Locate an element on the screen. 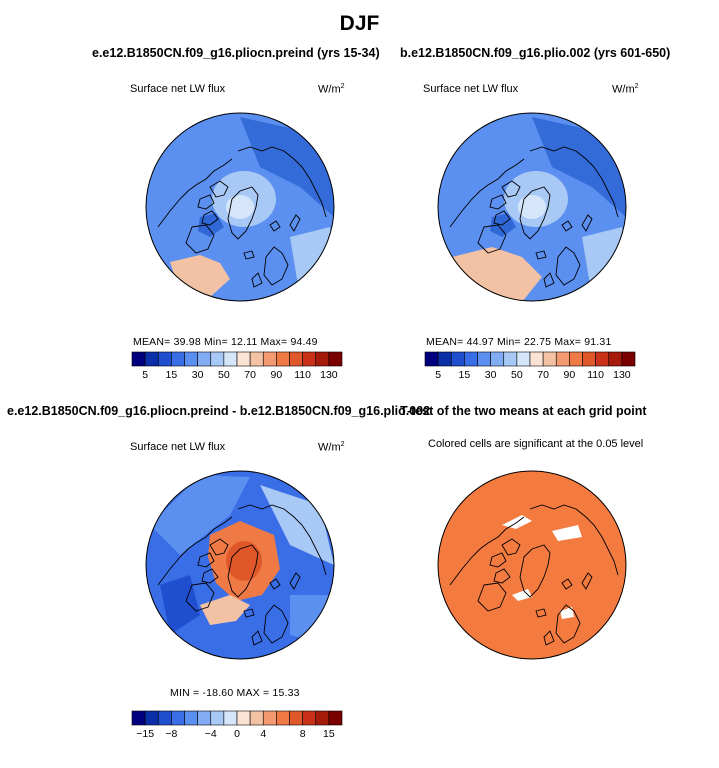 Image resolution: width=719 pixels, height=768 pixels. panel3-variable-label: Surface net LW flux is located at coordinates (178, 447).